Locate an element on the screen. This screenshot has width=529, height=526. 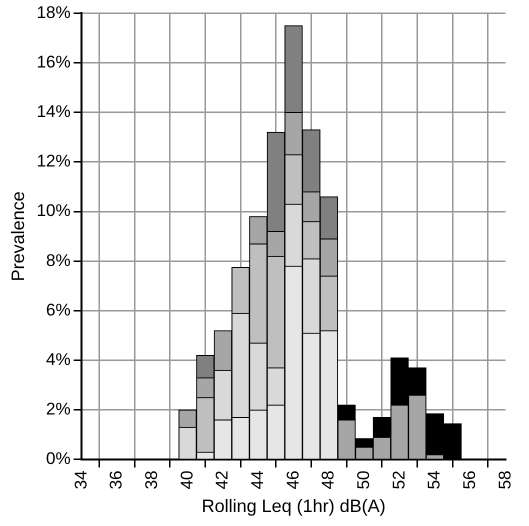
y-tick-label: 6% is located at coordinates (58, 310).